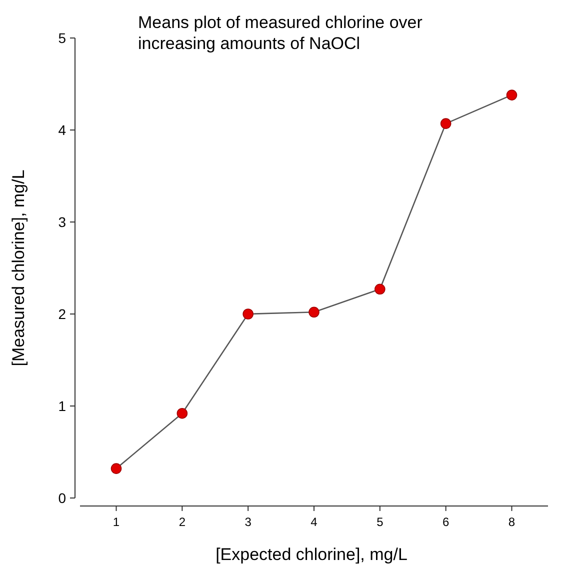  I want to click on chart-title: Means plot of measured chlorine over increasing amounts of NaOCl, so click(280, 33).